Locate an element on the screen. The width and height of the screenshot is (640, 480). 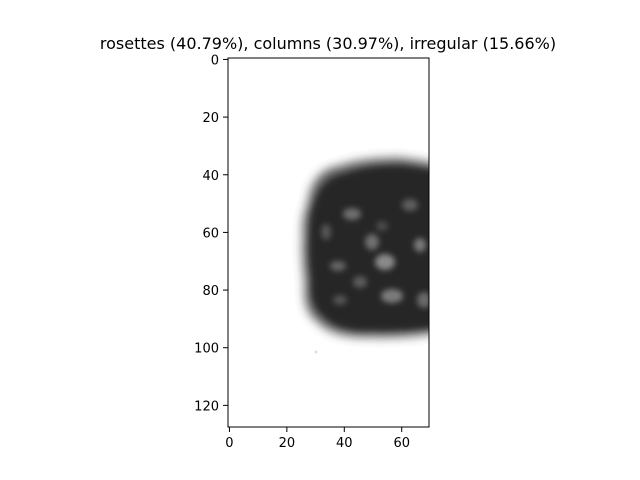
y-axis: 0 20 40 60 80 100 120 is located at coordinates (211, 233).